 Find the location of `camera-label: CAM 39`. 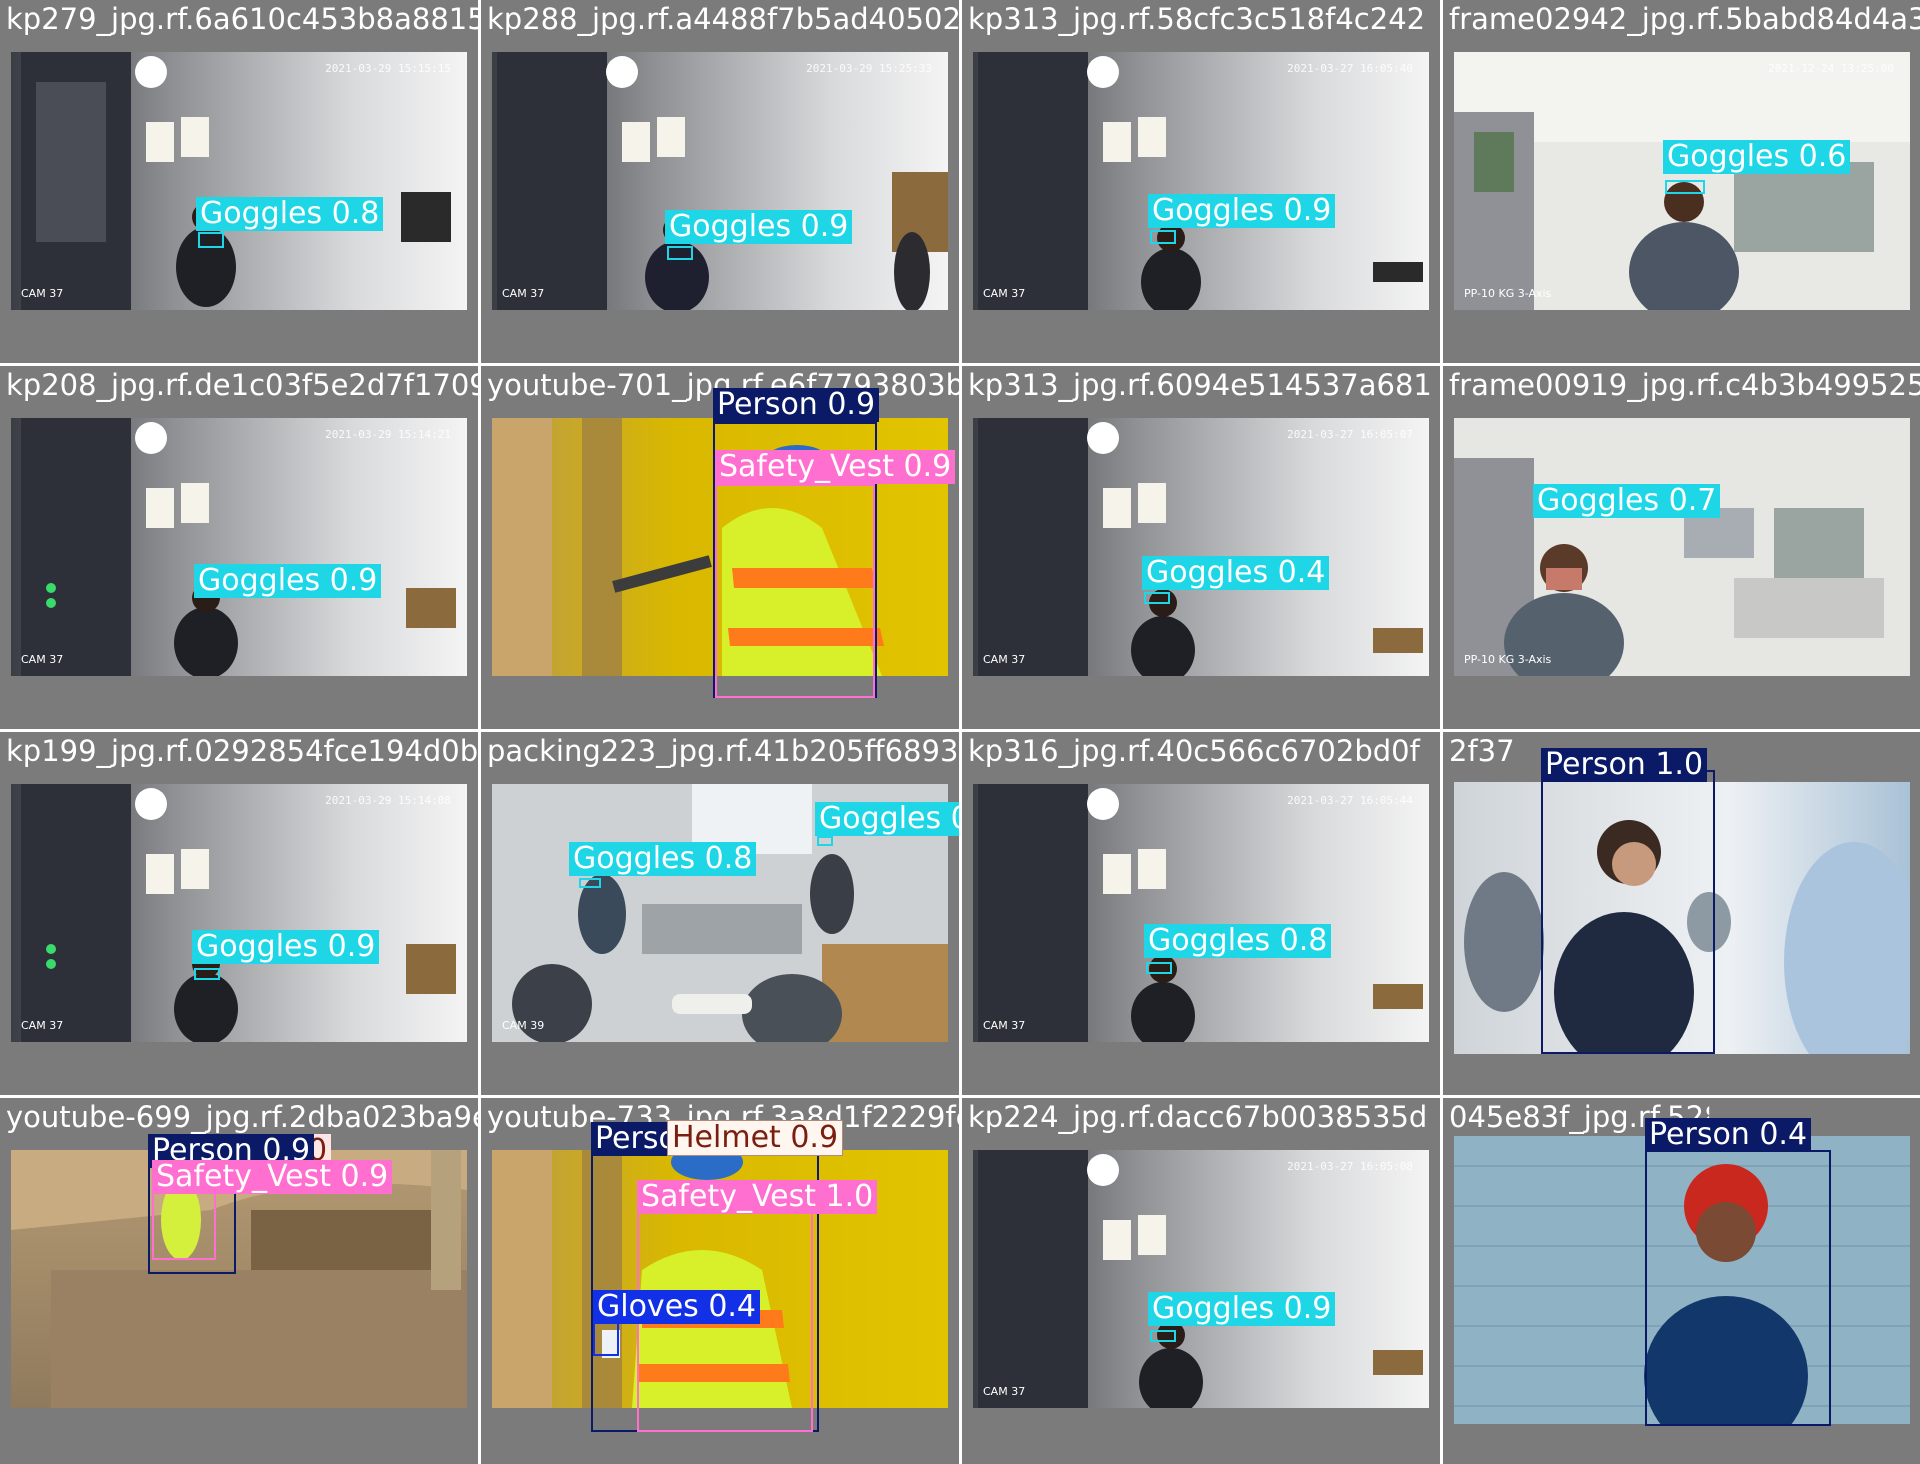

camera-label: CAM 39 is located at coordinates (523, 1025).